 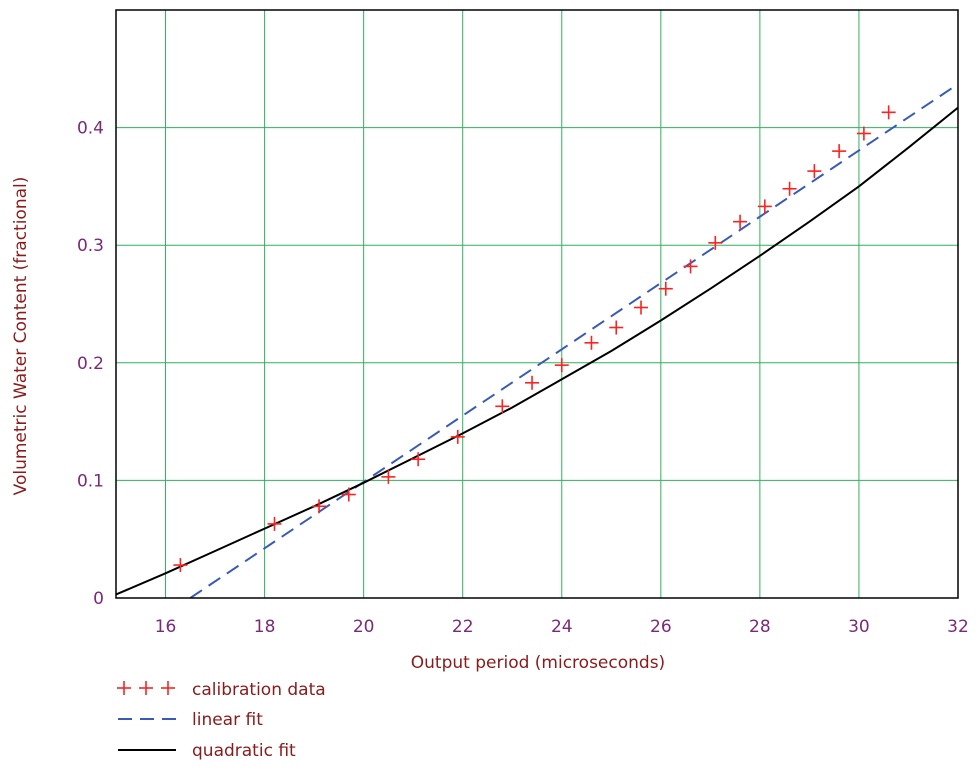 I want to click on legend-item-calibration: calibration data, so click(x=221, y=690).